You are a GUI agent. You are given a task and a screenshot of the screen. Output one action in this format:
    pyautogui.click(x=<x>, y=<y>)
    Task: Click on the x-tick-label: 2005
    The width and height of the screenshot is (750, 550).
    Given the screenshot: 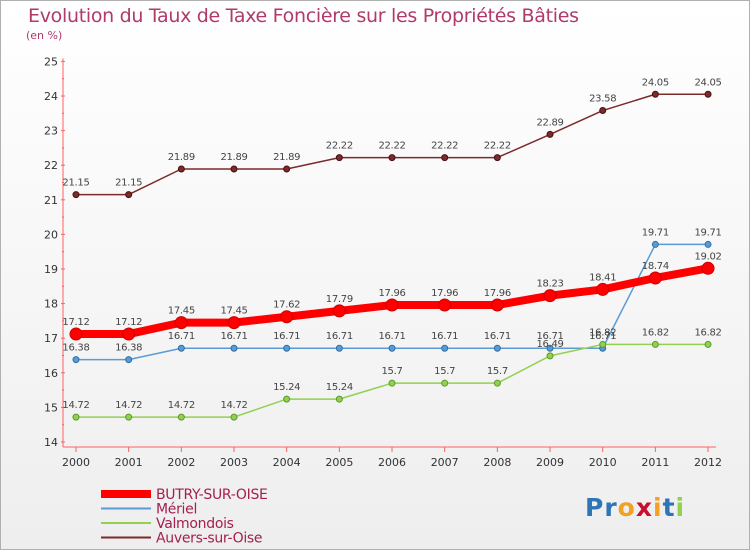 What is the action you would take?
    pyautogui.click(x=339, y=462)
    